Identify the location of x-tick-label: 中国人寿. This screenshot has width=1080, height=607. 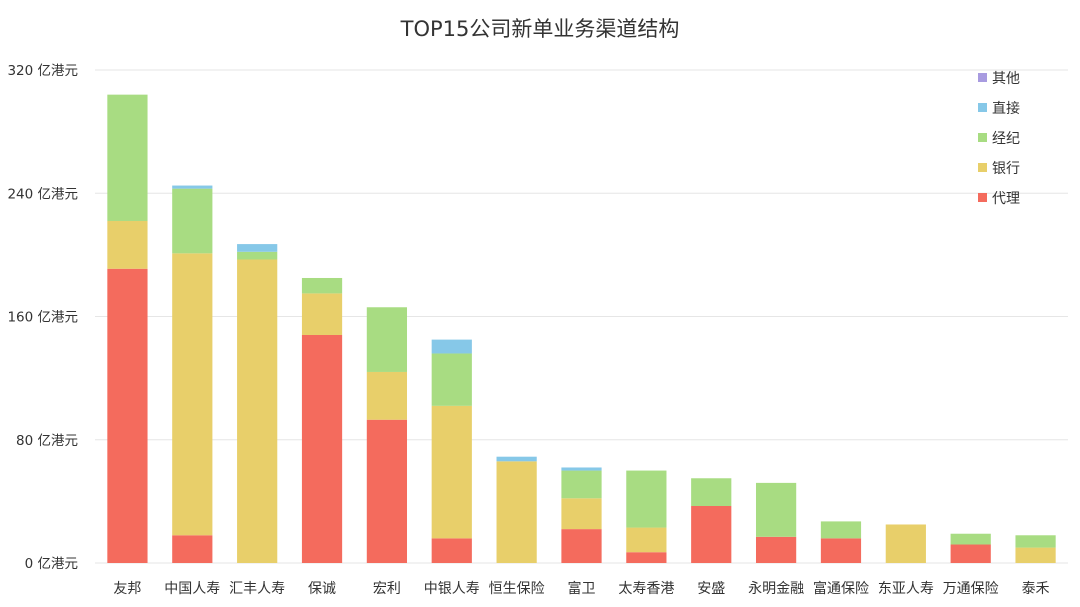
(192, 588).